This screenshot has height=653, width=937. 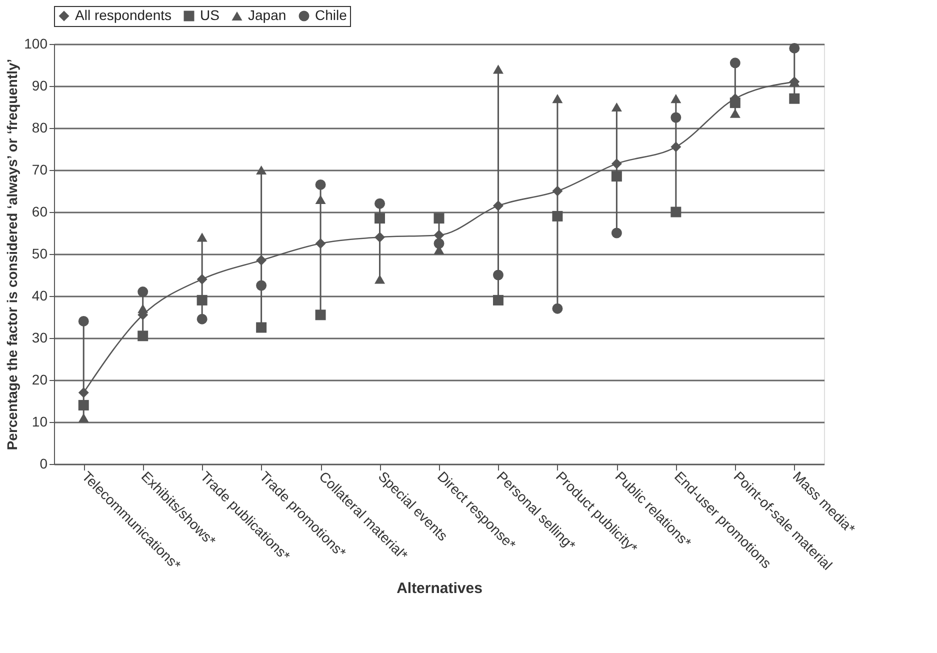 I want to click on y-tick-label: 10, so click(x=40, y=422).